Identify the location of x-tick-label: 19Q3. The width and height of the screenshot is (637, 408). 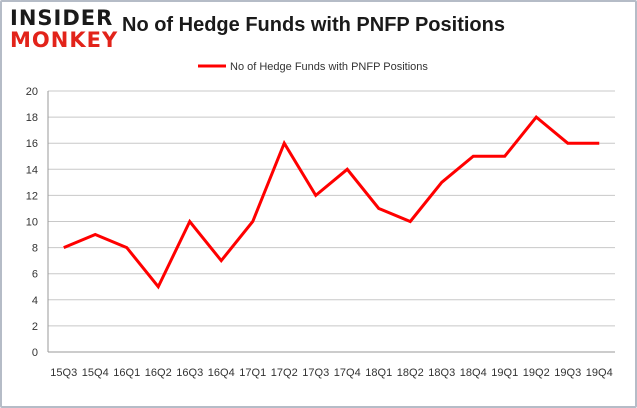
(567, 373).